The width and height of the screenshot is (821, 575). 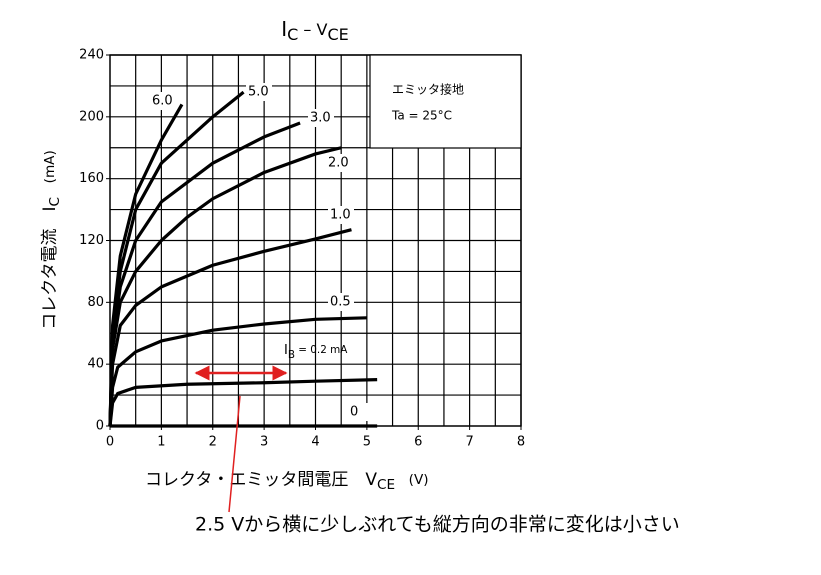 I want to click on curve-label-part: I, so click(x=286, y=350).